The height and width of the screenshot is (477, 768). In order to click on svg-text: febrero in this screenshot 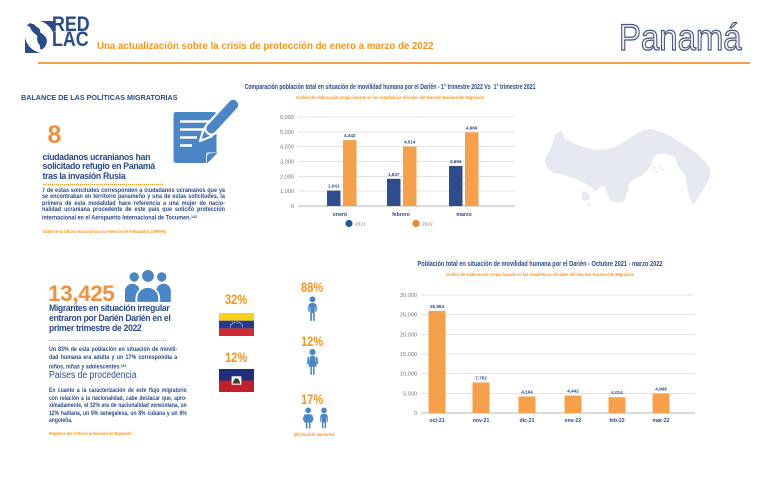, I will do `click(401, 215)`.